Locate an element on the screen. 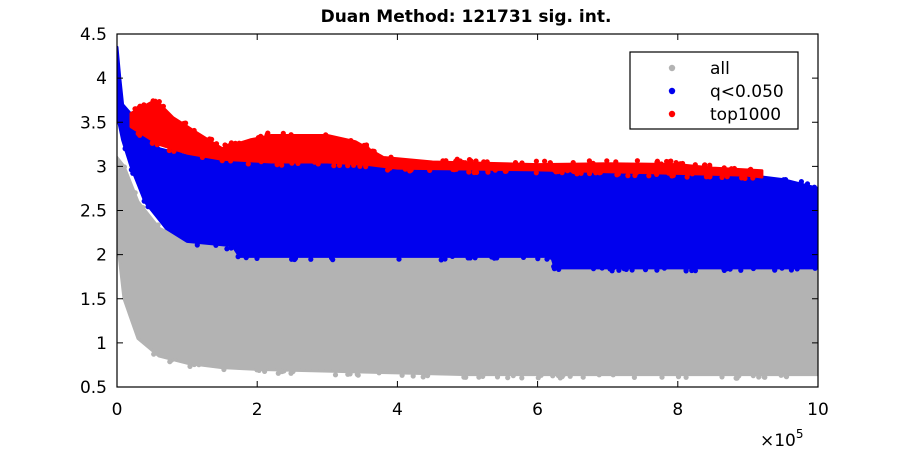  legend-marker-significant is located at coordinates (672, 91).